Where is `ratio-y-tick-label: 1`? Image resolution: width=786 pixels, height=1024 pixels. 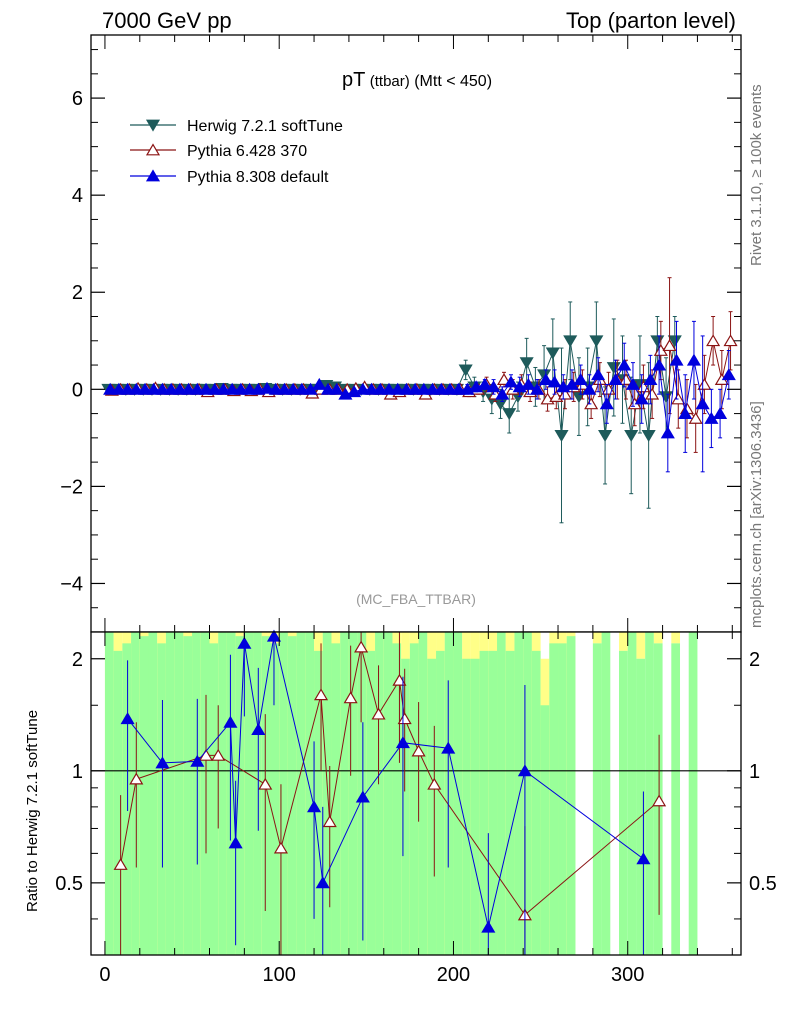
ratio-y-tick-label: 1 is located at coordinates (77, 772).